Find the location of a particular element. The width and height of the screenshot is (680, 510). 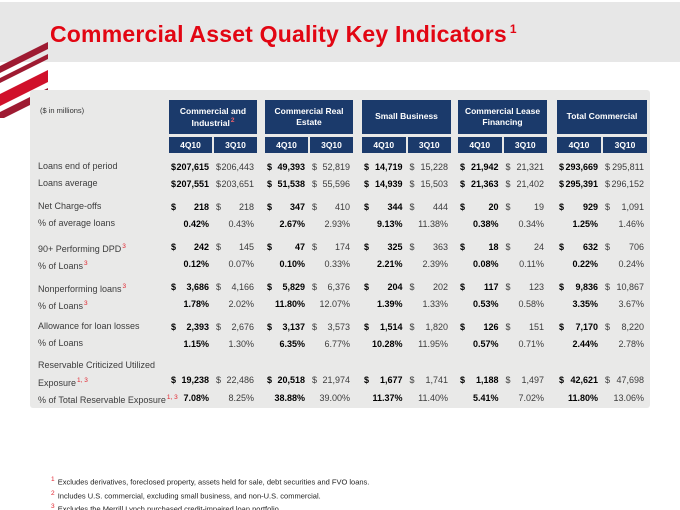

cell-value: 0.24% is located at coordinates (631, 263).